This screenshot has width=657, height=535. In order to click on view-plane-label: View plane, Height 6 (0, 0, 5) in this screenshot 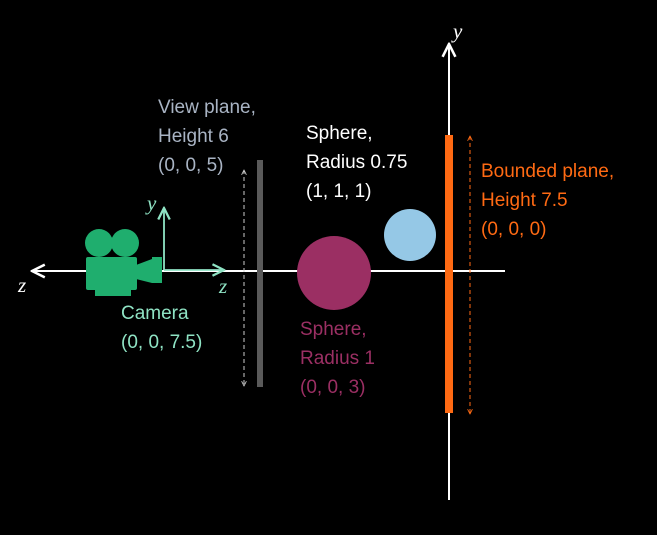, I will do `click(209, 136)`.